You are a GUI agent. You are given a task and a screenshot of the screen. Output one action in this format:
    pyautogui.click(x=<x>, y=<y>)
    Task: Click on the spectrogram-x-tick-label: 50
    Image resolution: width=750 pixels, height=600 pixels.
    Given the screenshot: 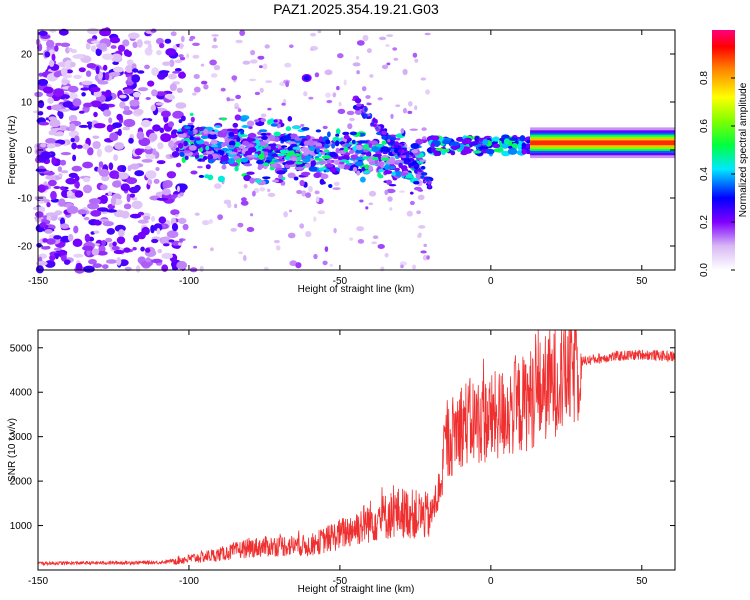 What is the action you would take?
    pyautogui.click(x=642, y=281)
    